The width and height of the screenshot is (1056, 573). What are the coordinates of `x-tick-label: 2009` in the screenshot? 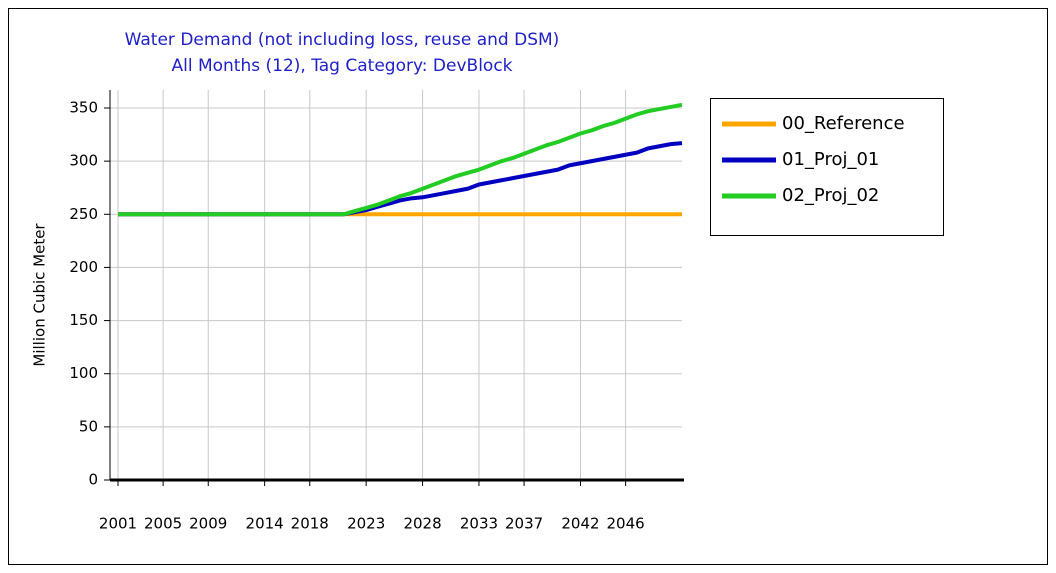 It's located at (208, 524).